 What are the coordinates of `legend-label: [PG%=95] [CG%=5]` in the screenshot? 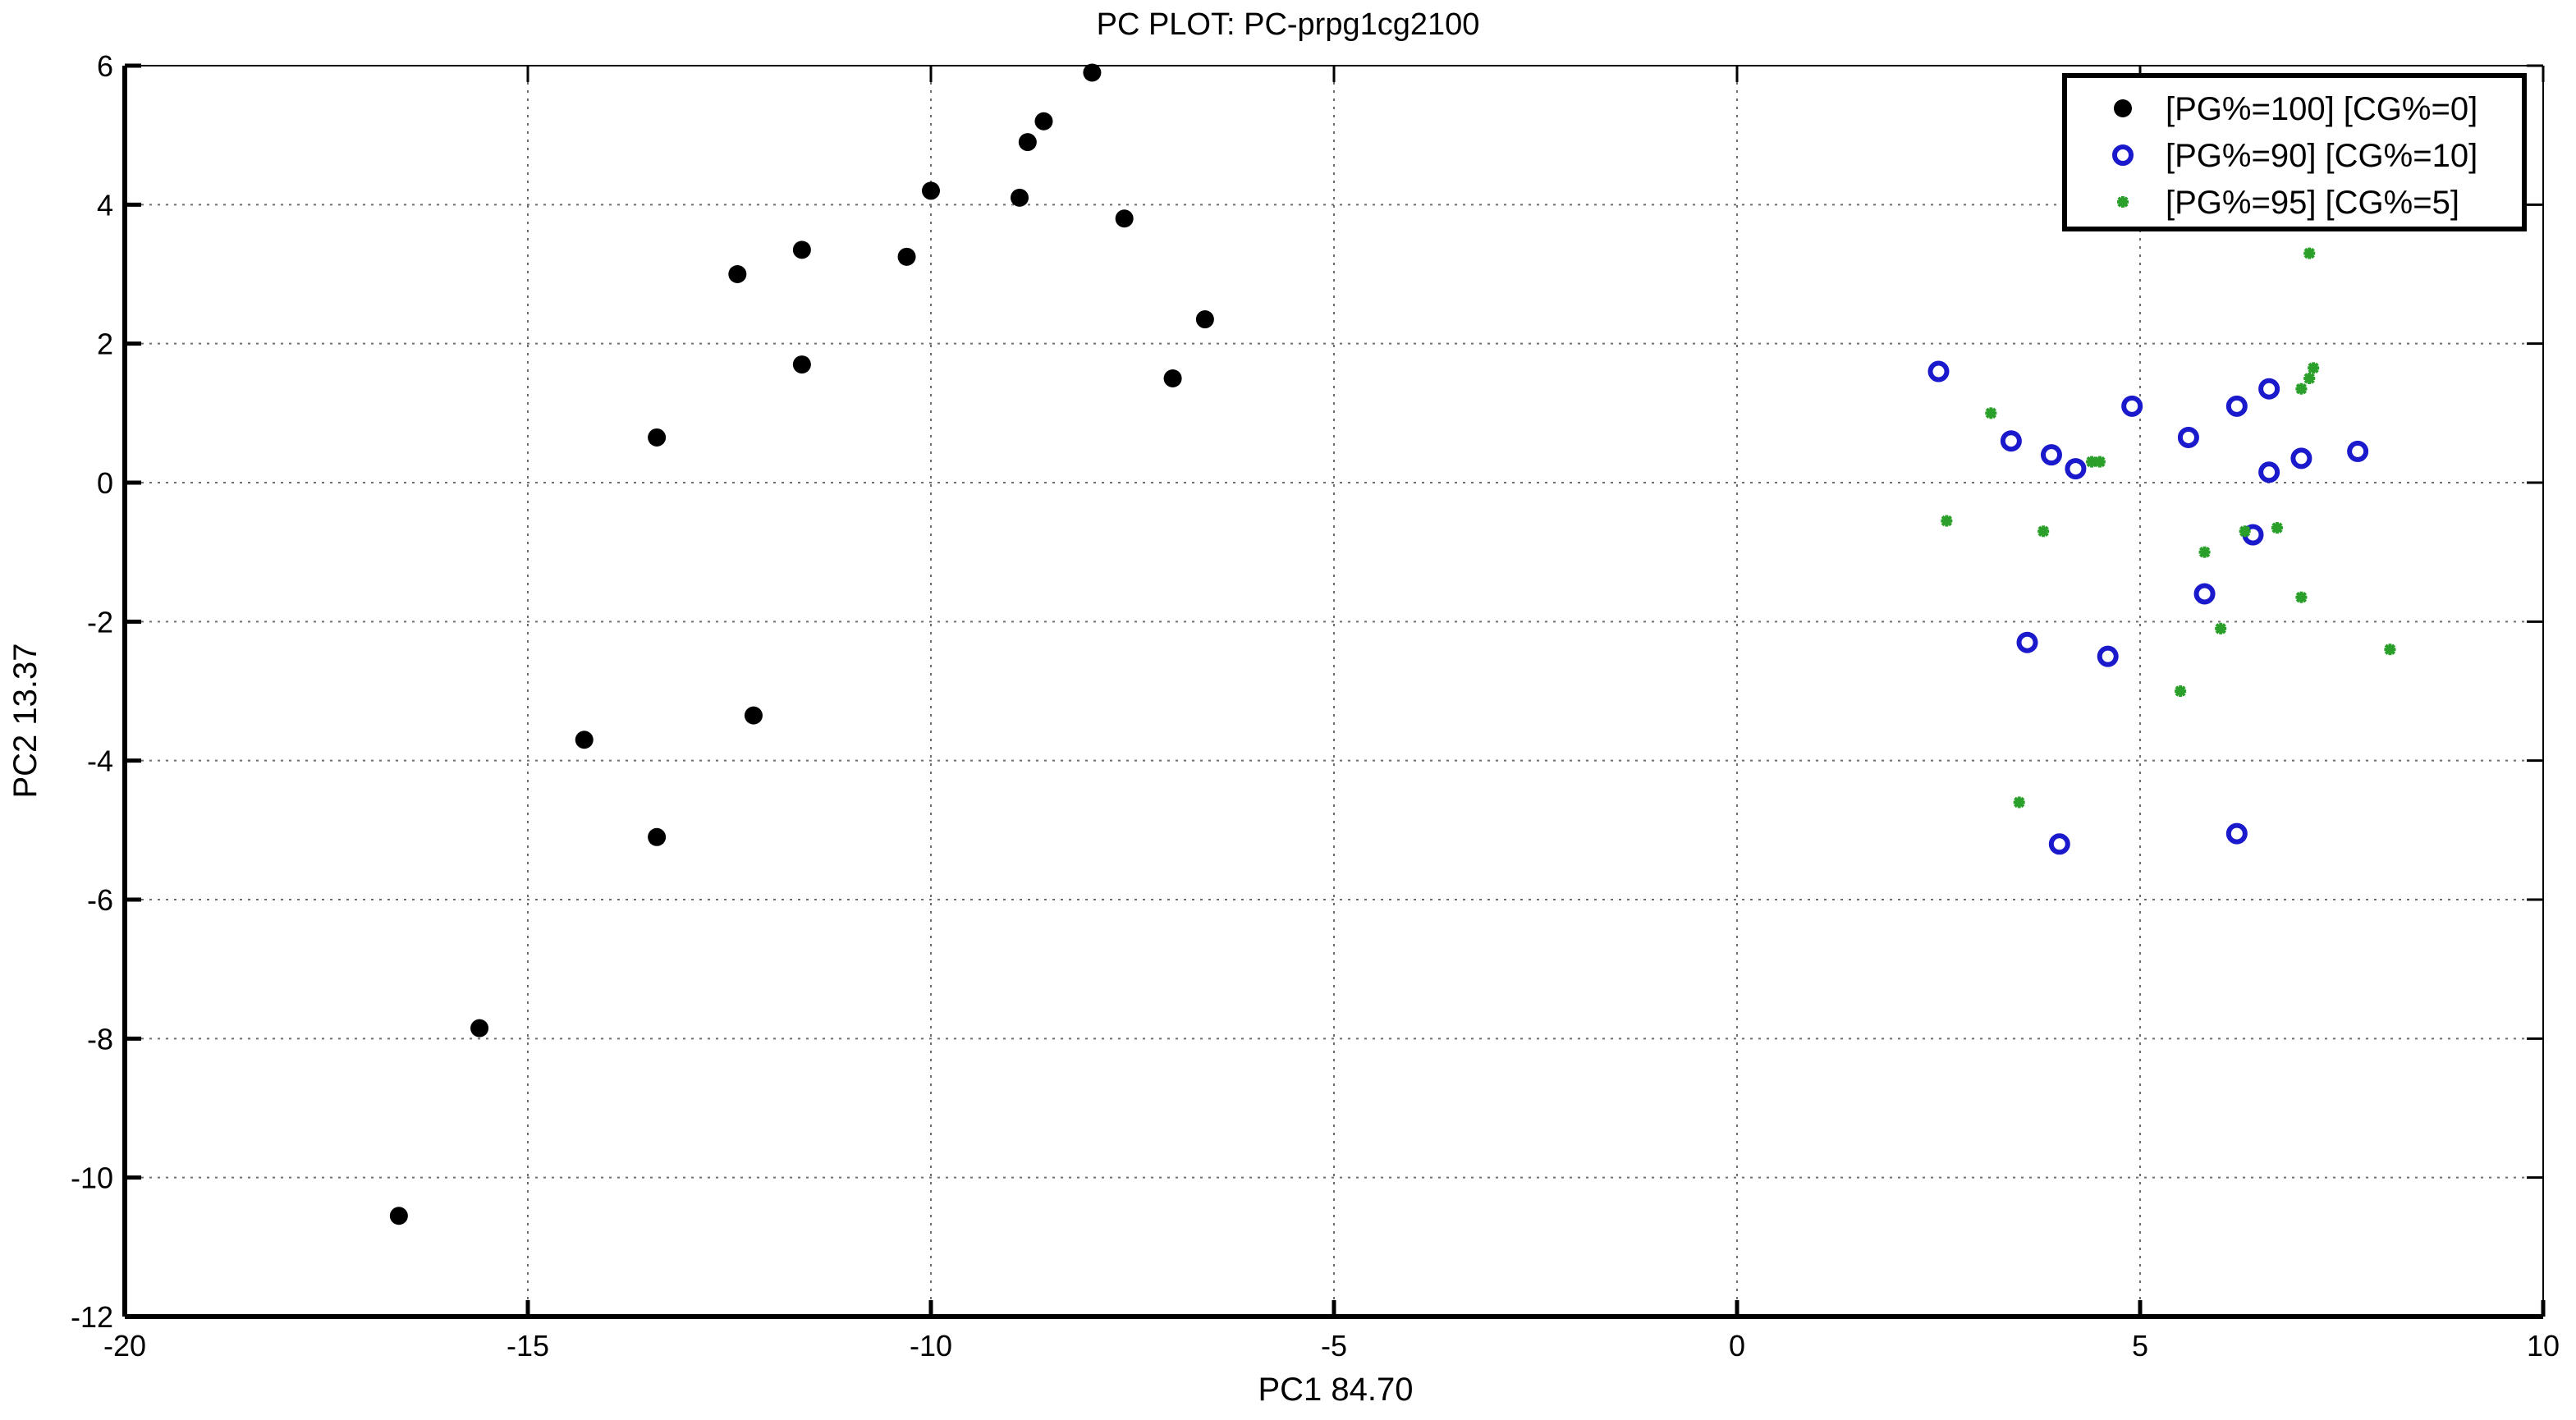 It's located at (2313, 203).